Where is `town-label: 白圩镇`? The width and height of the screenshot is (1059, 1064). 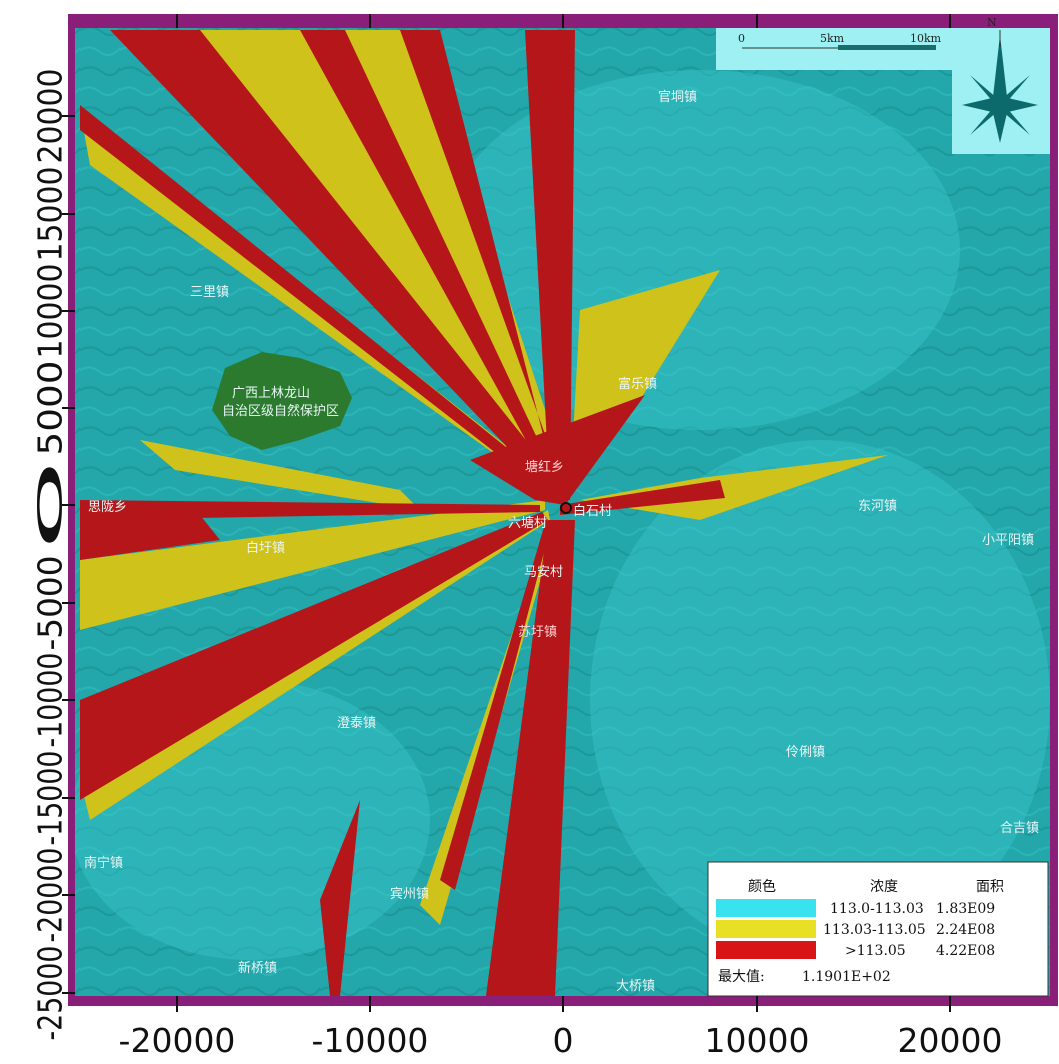
town-label: 白圩镇 is located at coordinates (265, 548).